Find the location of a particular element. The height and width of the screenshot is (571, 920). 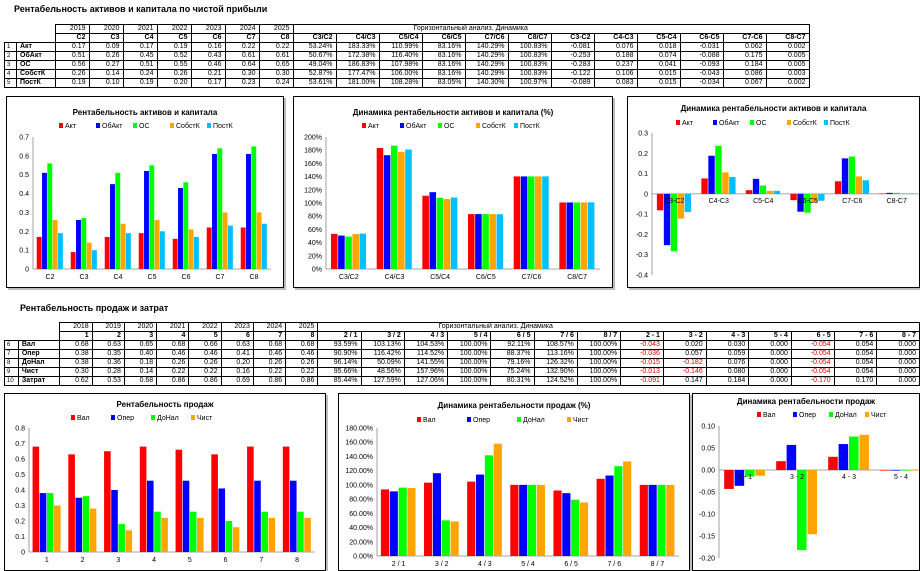

diff-cell: 0.005 is located at coordinates (787, 65).